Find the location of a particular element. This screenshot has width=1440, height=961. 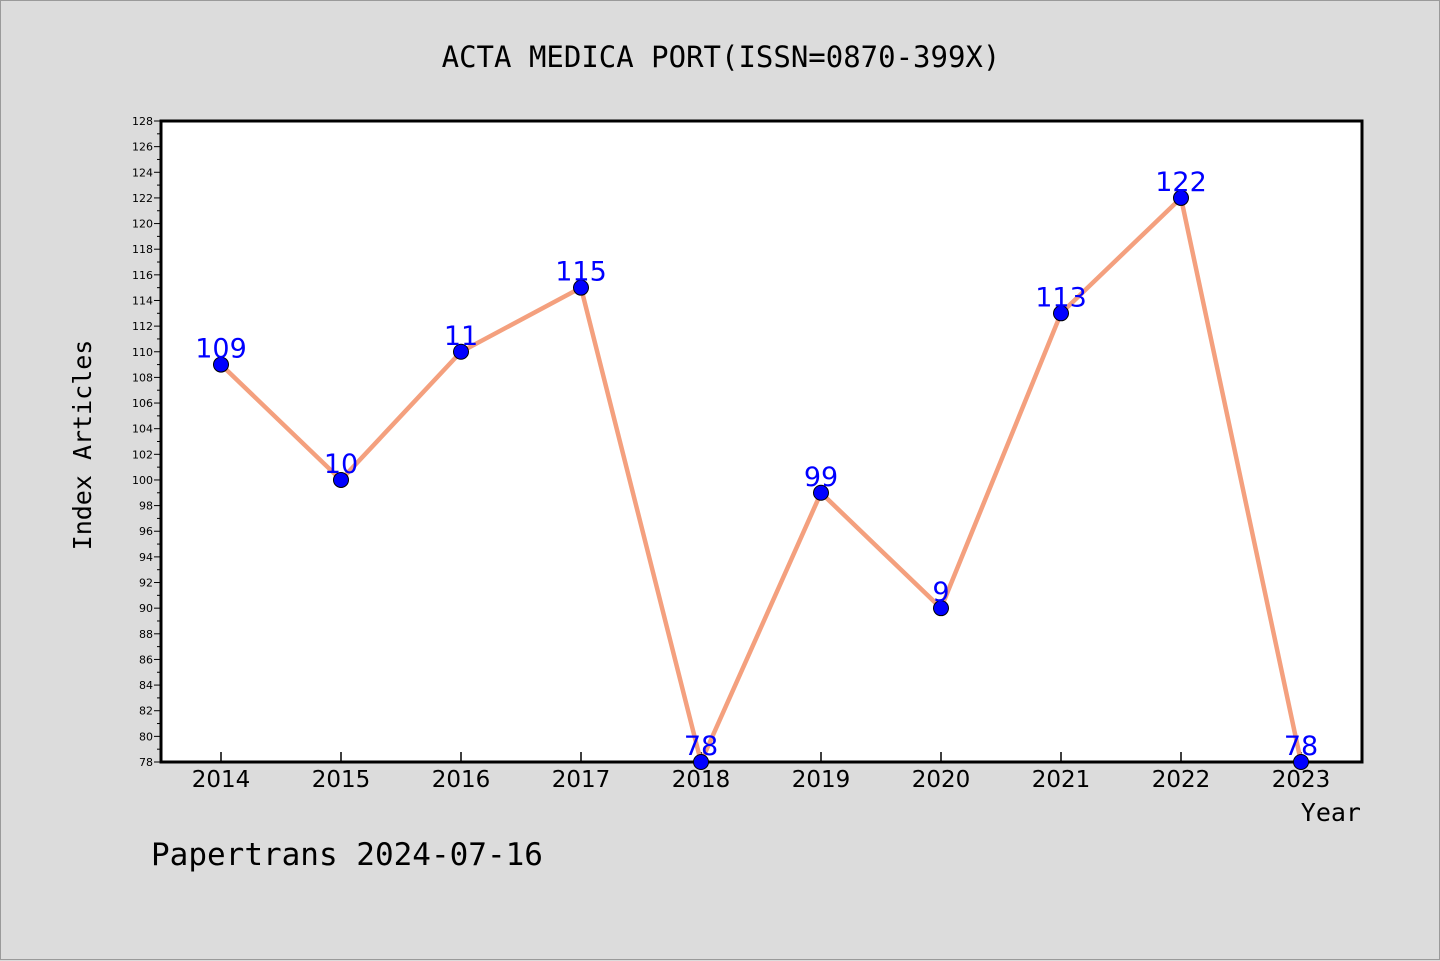

x-axis: 2014 2015 2016 2017 2018 2019 2020 2021 2022 2023 is located at coordinates (761, 772).